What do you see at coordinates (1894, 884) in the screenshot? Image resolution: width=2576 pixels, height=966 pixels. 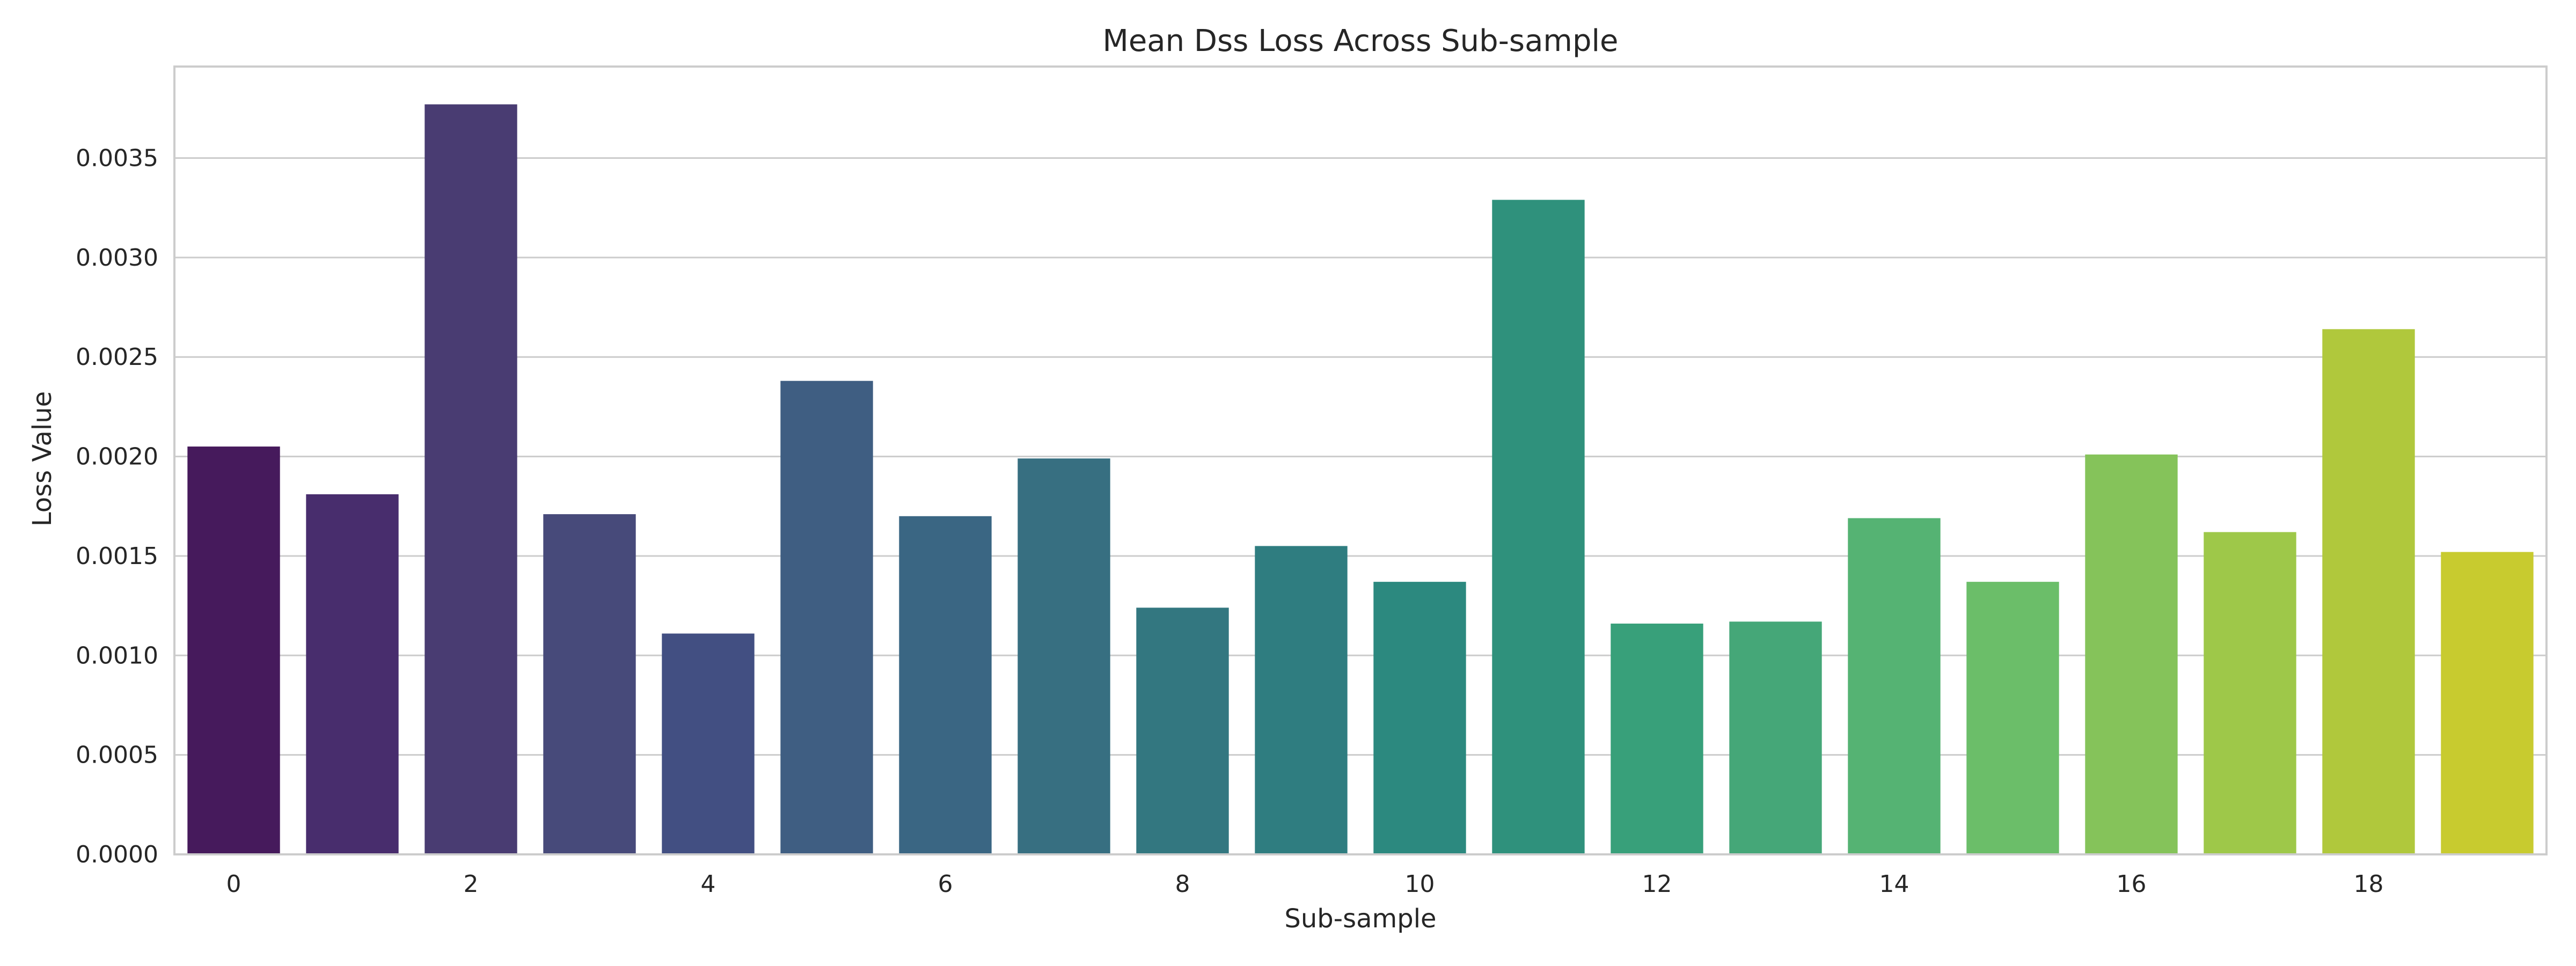 I see `x-tick-label: 14` at bounding box center [1894, 884].